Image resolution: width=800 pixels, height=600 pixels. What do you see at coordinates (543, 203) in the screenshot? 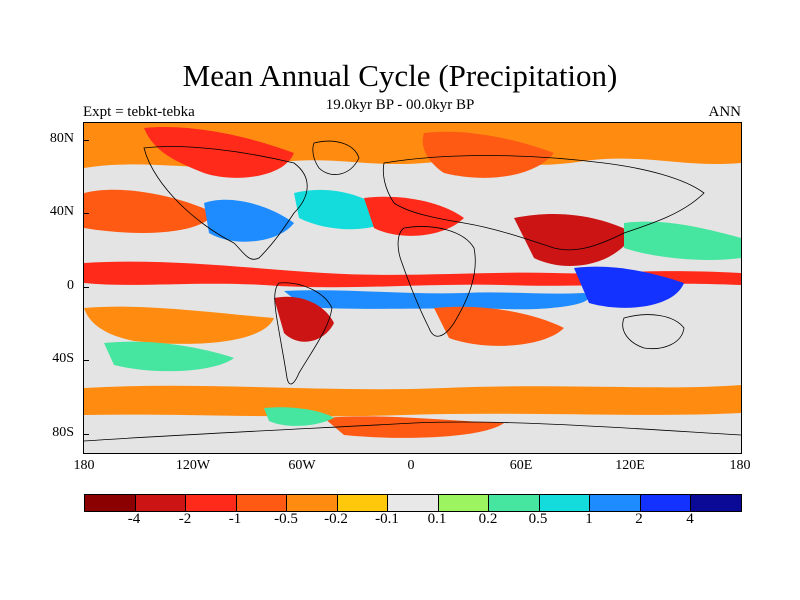
I see `coast-europe-asia` at bounding box center [543, 203].